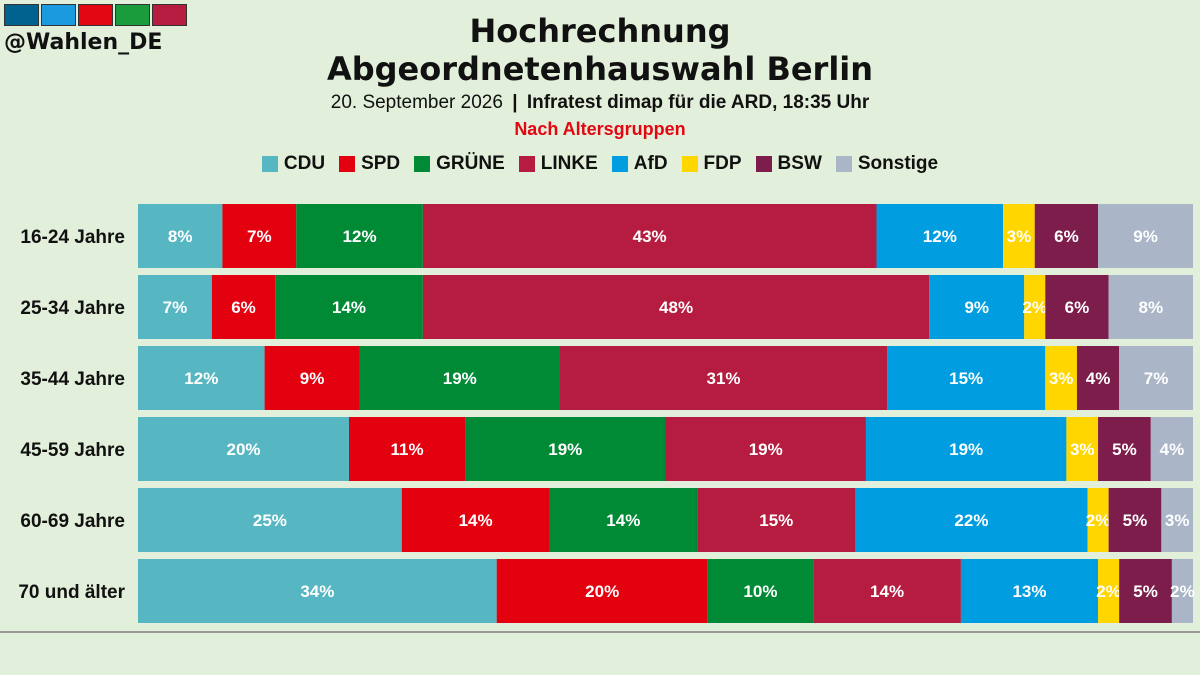 This screenshot has height=675, width=1200. Describe the element at coordinates (898, 163) in the screenshot. I see `legend-label: Sonstige` at that location.